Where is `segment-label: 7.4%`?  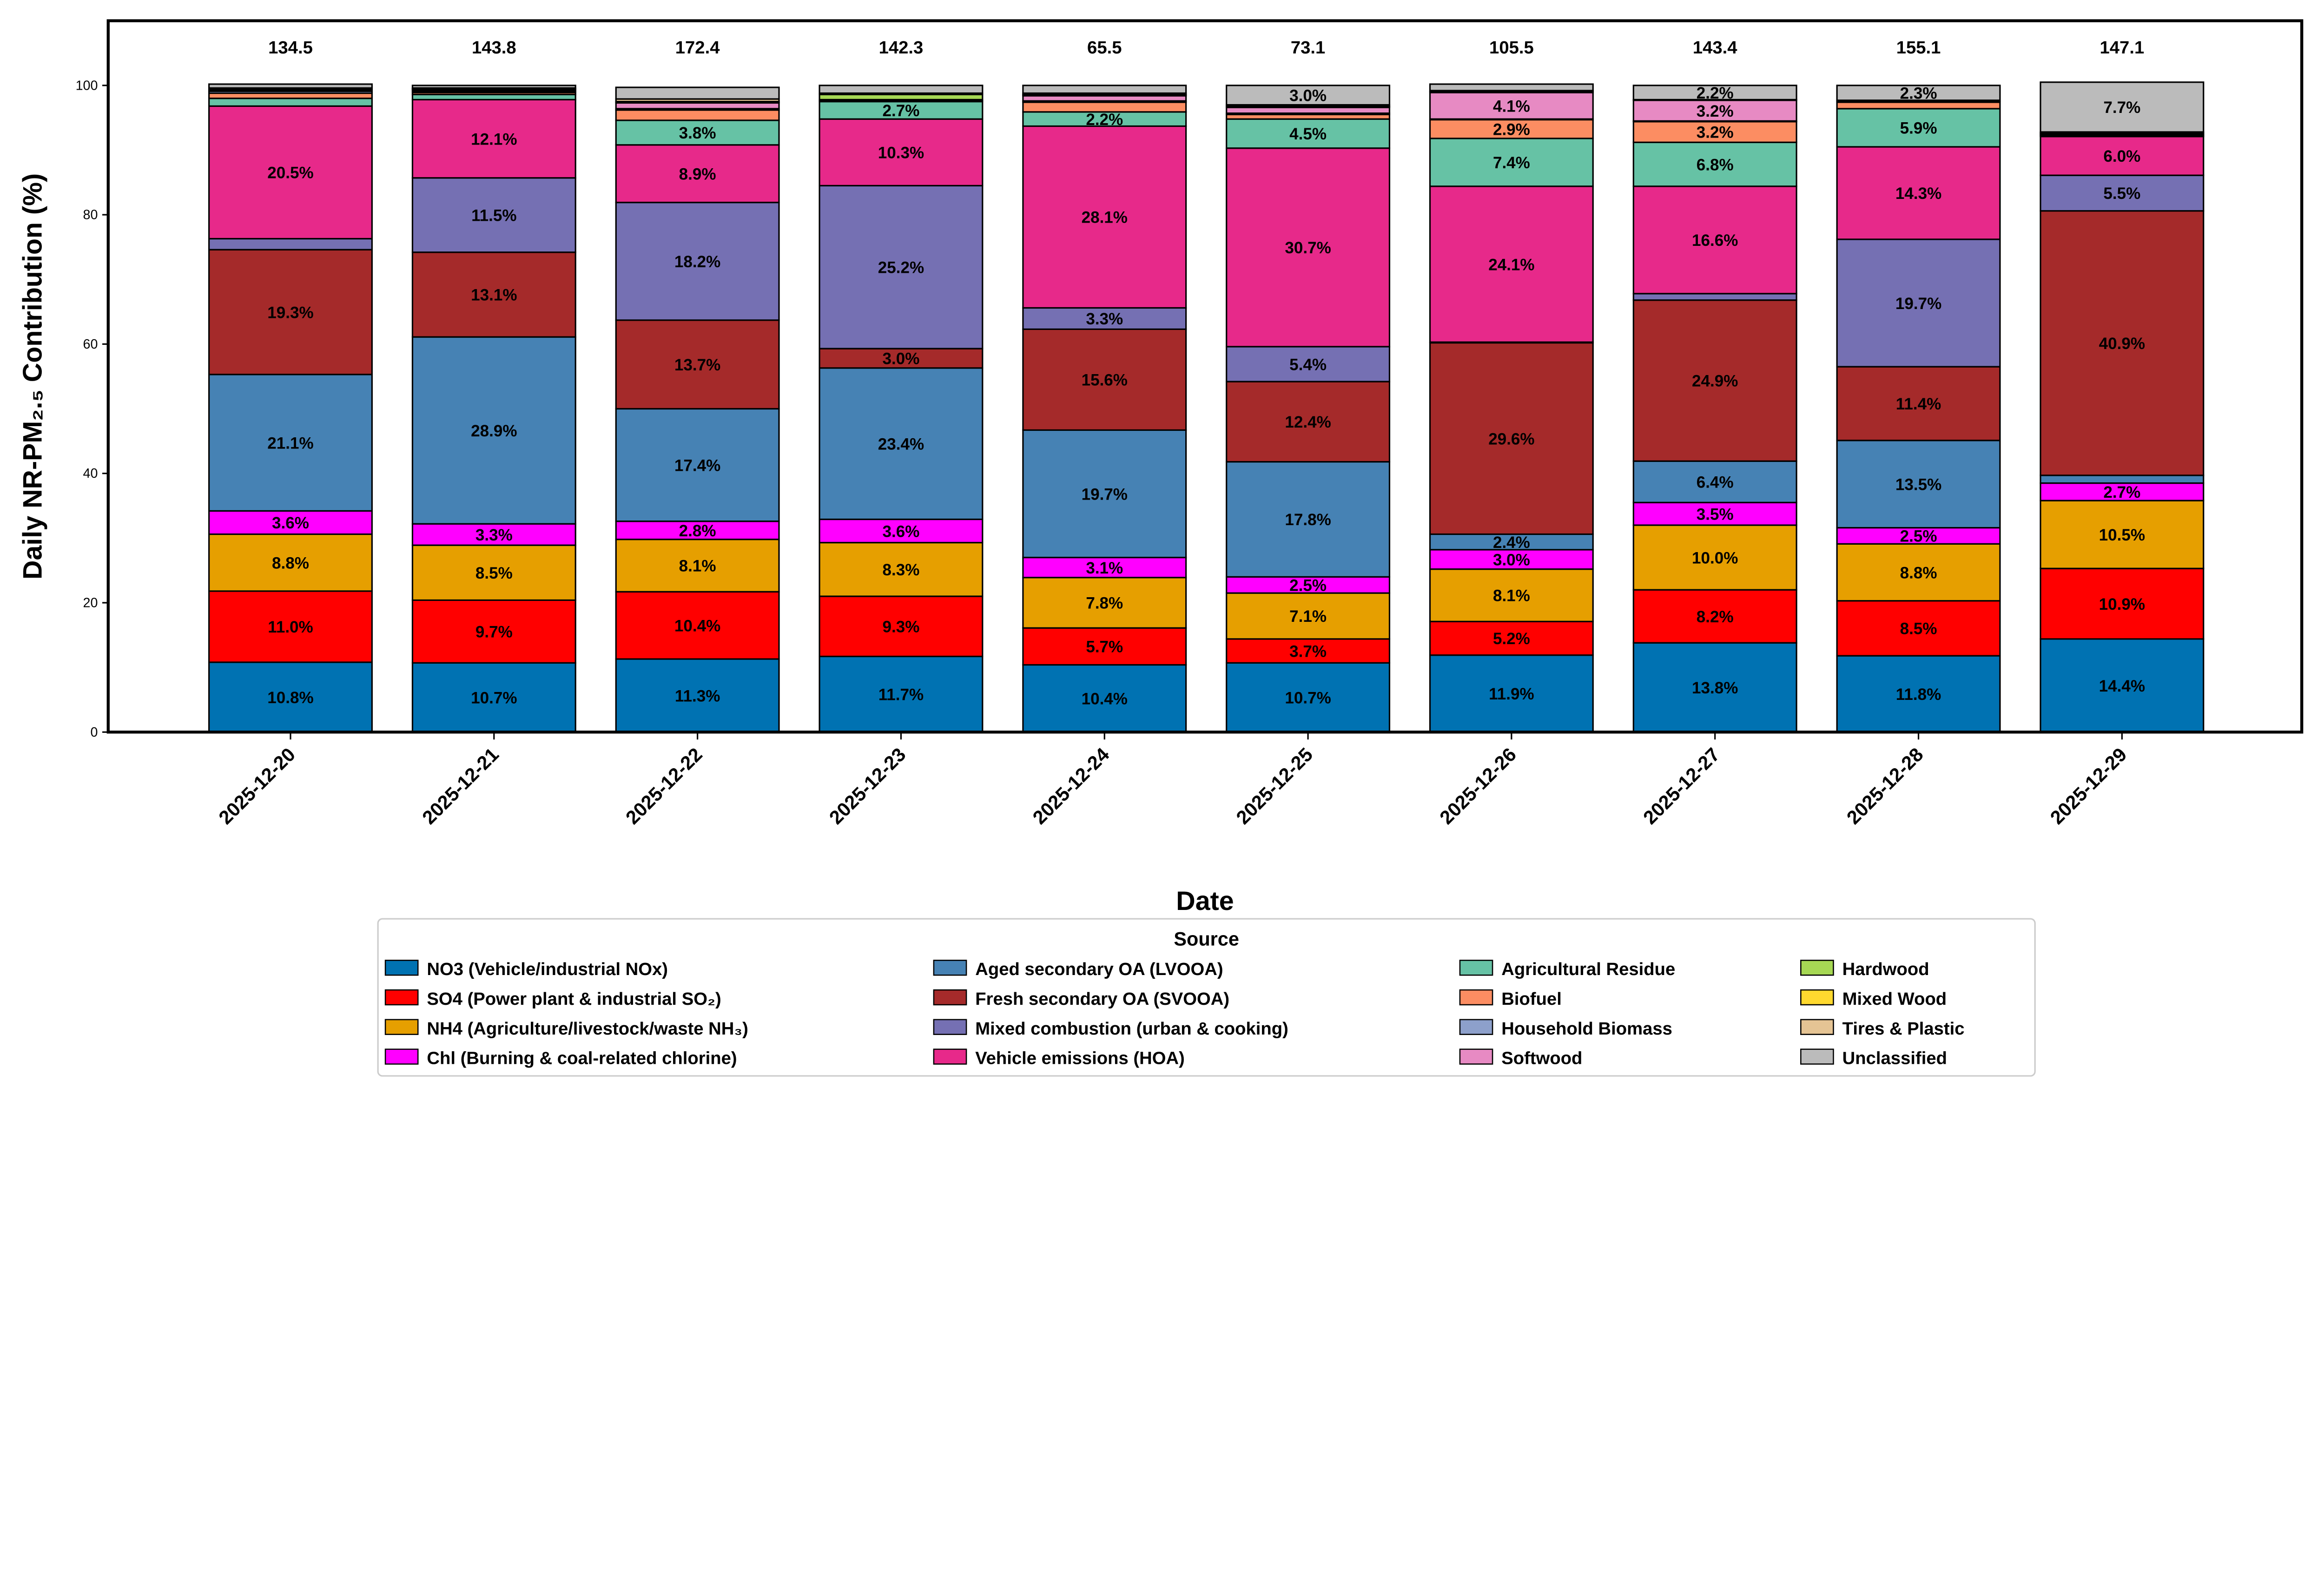
segment-label: 7.4% is located at coordinates (1511, 163).